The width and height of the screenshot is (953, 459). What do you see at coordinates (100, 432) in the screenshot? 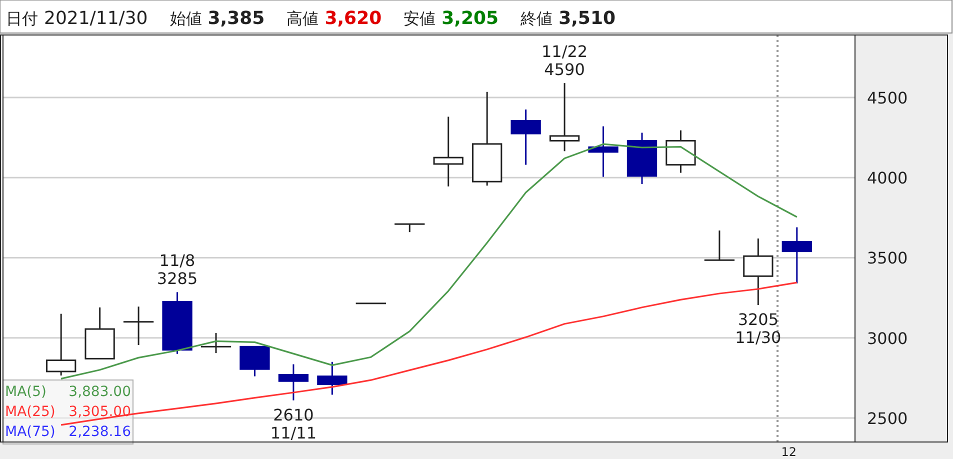
I see `annotation: 2,238.16` at bounding box center [100, 432].